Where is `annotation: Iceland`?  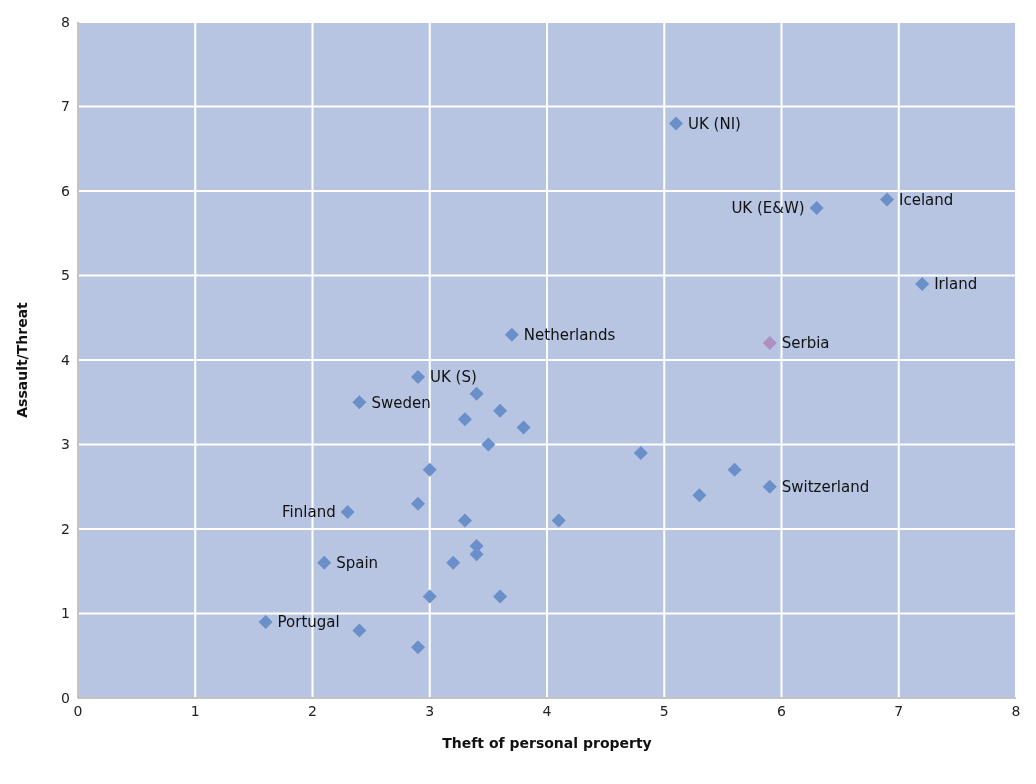
annotation: Iceland is located at coordinates (926, 199).